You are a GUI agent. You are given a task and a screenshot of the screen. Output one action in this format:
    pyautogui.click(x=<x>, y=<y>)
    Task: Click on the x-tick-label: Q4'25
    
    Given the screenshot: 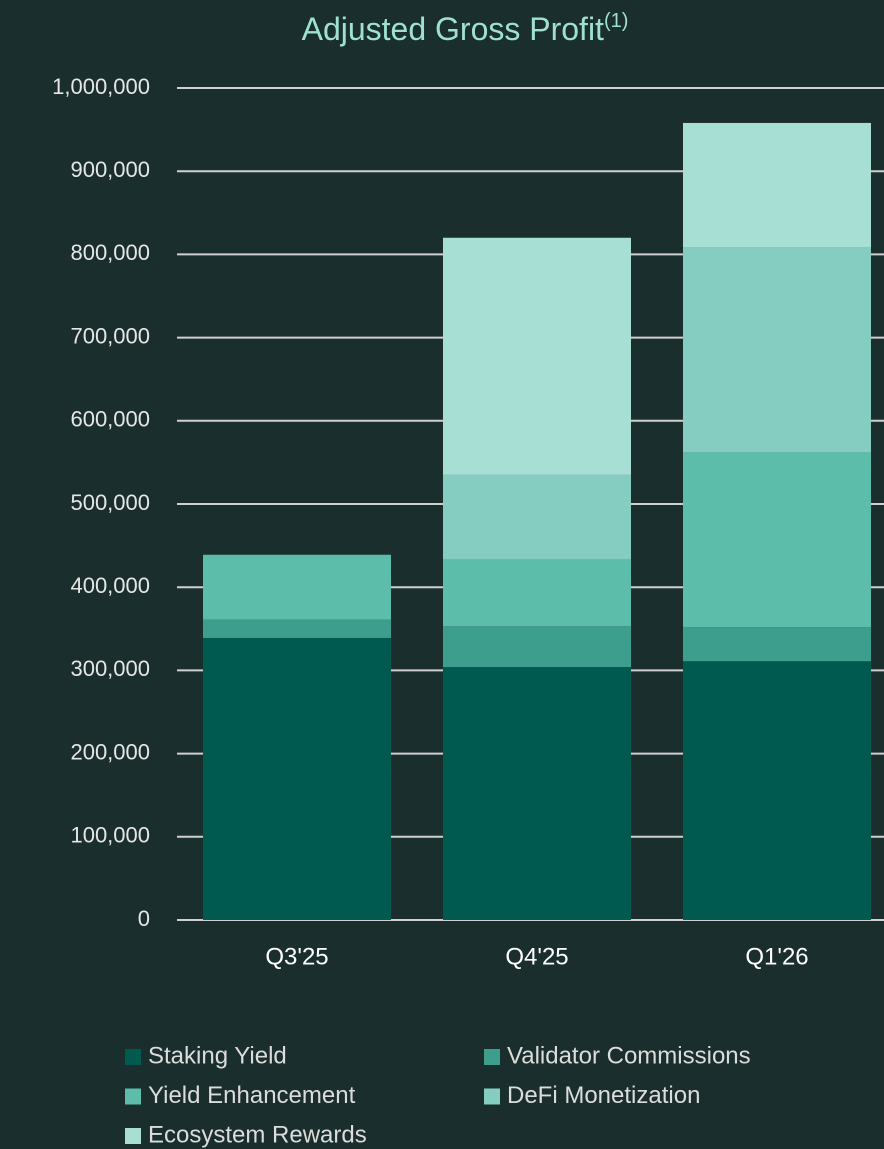 What is the action you would take?
    pyautogui.click(x=536, y=956)
    